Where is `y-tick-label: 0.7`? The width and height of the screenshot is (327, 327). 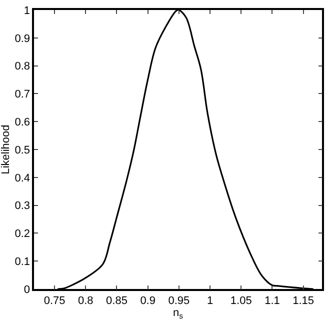
y-tick-label: 0.7 is located at coordinates (22, 94).